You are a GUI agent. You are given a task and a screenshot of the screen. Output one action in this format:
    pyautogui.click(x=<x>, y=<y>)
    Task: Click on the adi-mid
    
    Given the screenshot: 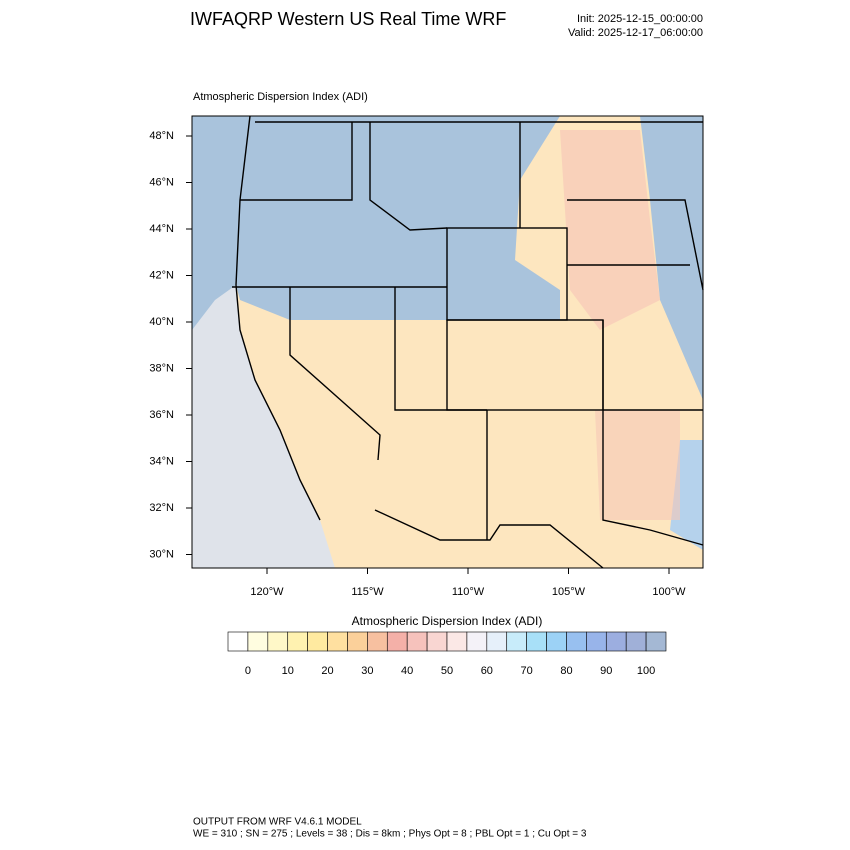 What is the action you would take?
    pyautogui.click(x=610, y=230)
    